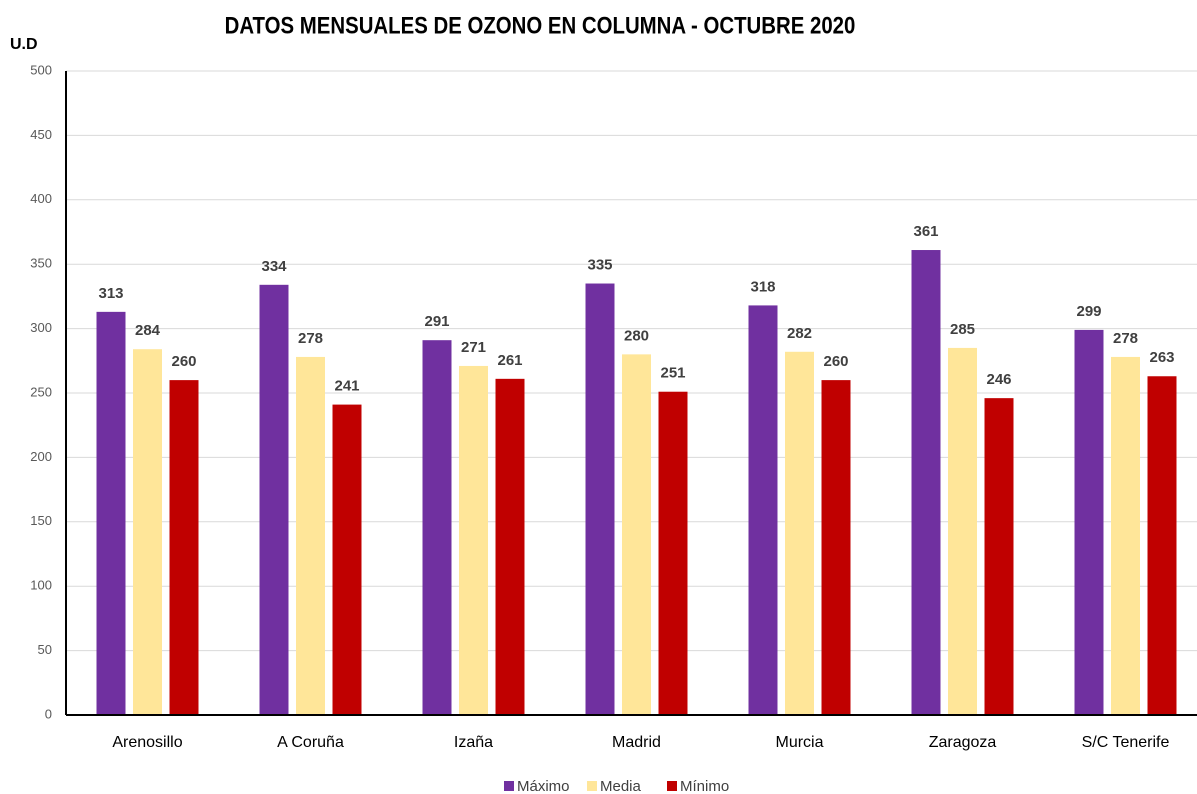 Image resolution: width=1197 pixels, height=794 pixels. I want to click on x-tick-label: S/C Tenerife, so click(1126, 742).